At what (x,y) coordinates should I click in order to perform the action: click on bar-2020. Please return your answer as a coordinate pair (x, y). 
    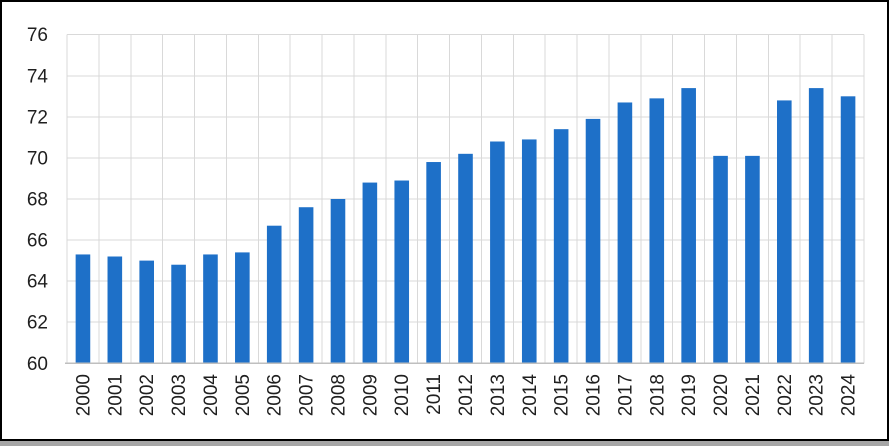
    Looking at the image, I should click on (720, 259).